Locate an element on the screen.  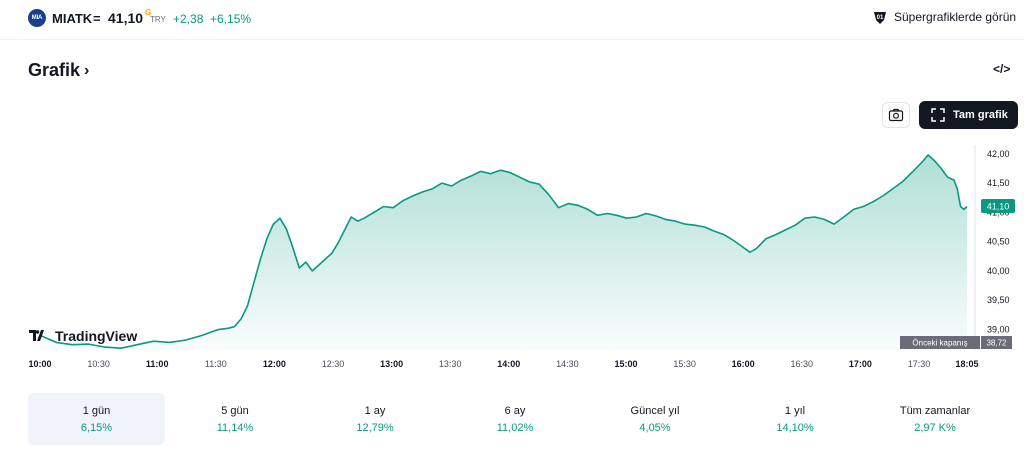
period-change: 2,97 K% is located at coordinates (935, 427).